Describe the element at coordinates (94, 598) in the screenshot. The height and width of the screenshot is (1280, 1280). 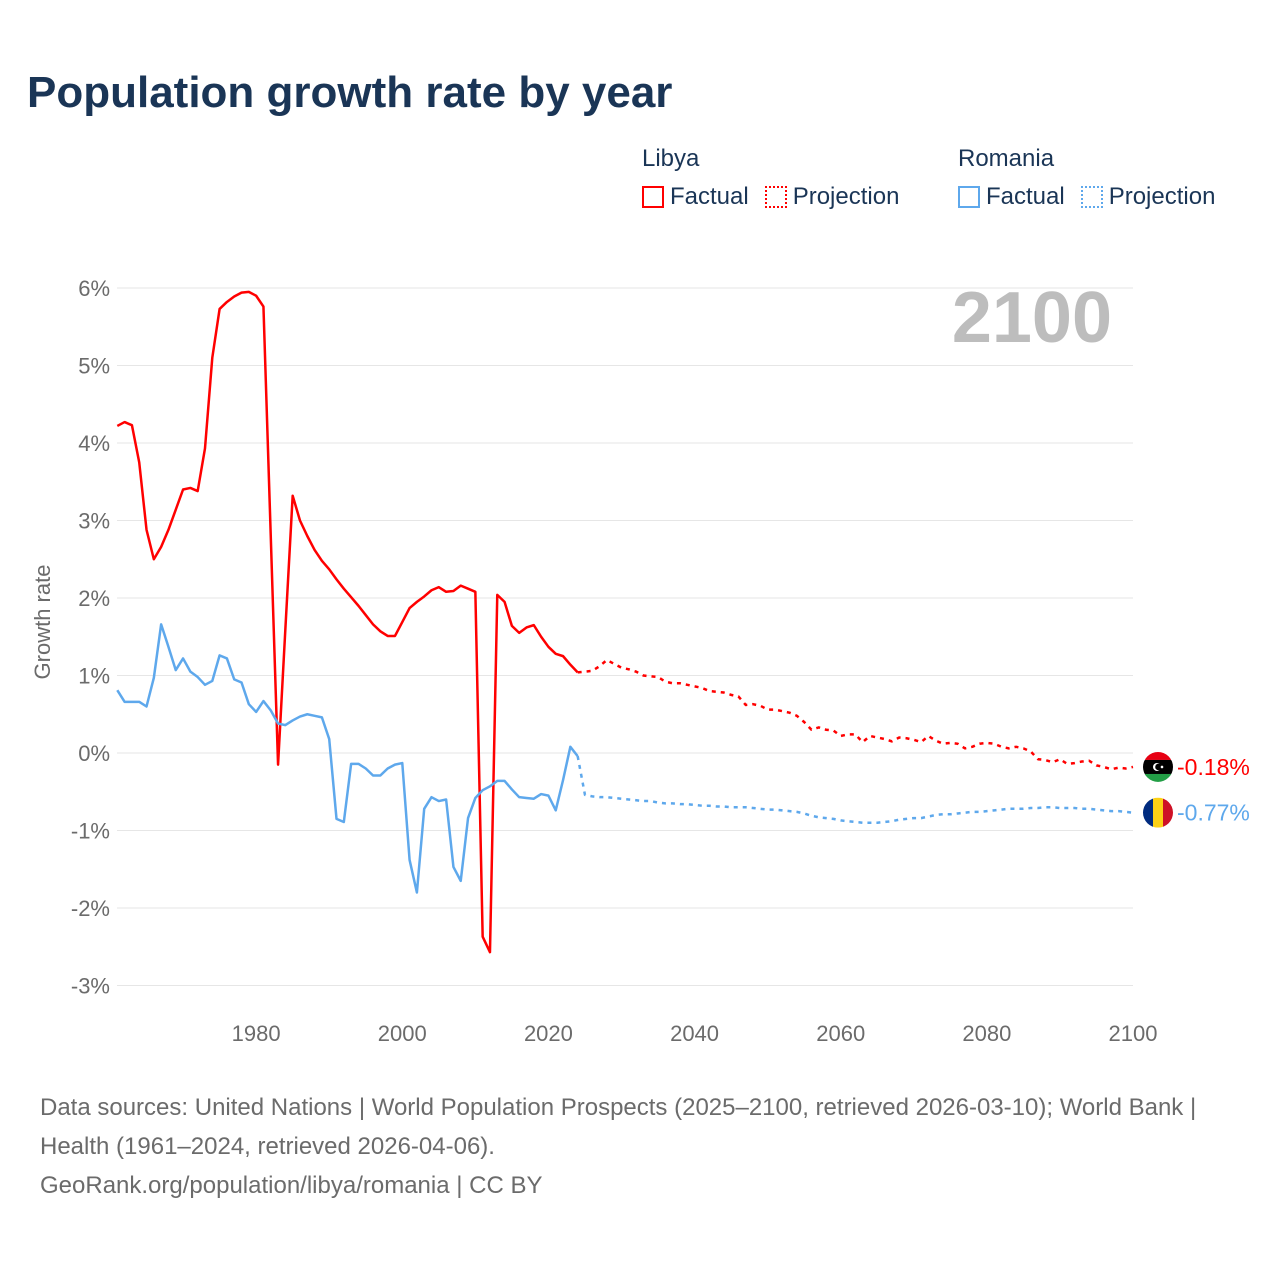
I see `y-tick-label: 2%` at that location.